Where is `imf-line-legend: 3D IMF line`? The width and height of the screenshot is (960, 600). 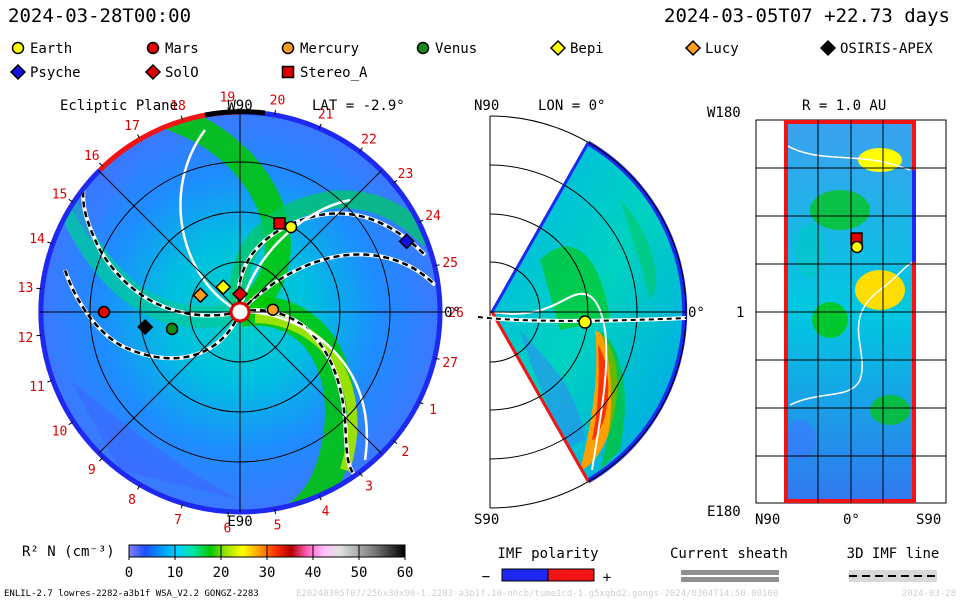 imf-line-legend: 3D IMF line is located at coordinates (893, 564).